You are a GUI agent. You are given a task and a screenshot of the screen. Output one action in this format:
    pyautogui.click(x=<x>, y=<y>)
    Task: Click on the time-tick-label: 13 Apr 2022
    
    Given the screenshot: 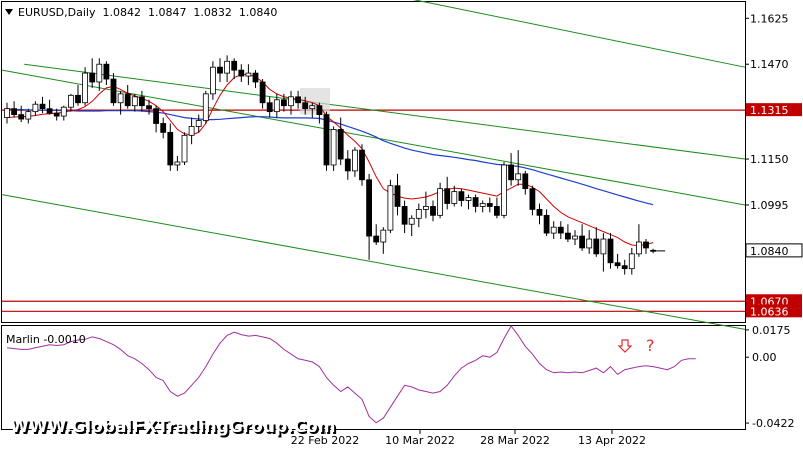 What is the action you would take?
    pyautogui.click(x=612, y=440)
    